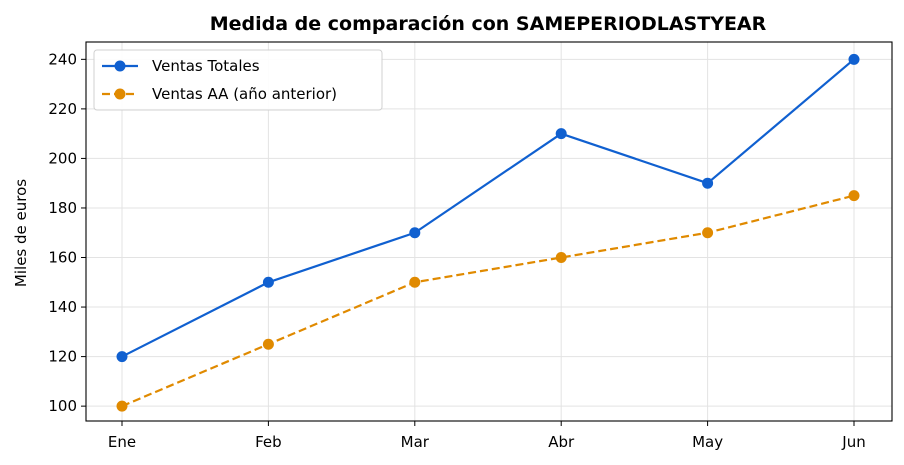 The image size is (904, 465). Describe the element at coordinates (62, 406) in the screenshot. I see `y-tick-label: 100` at that location.